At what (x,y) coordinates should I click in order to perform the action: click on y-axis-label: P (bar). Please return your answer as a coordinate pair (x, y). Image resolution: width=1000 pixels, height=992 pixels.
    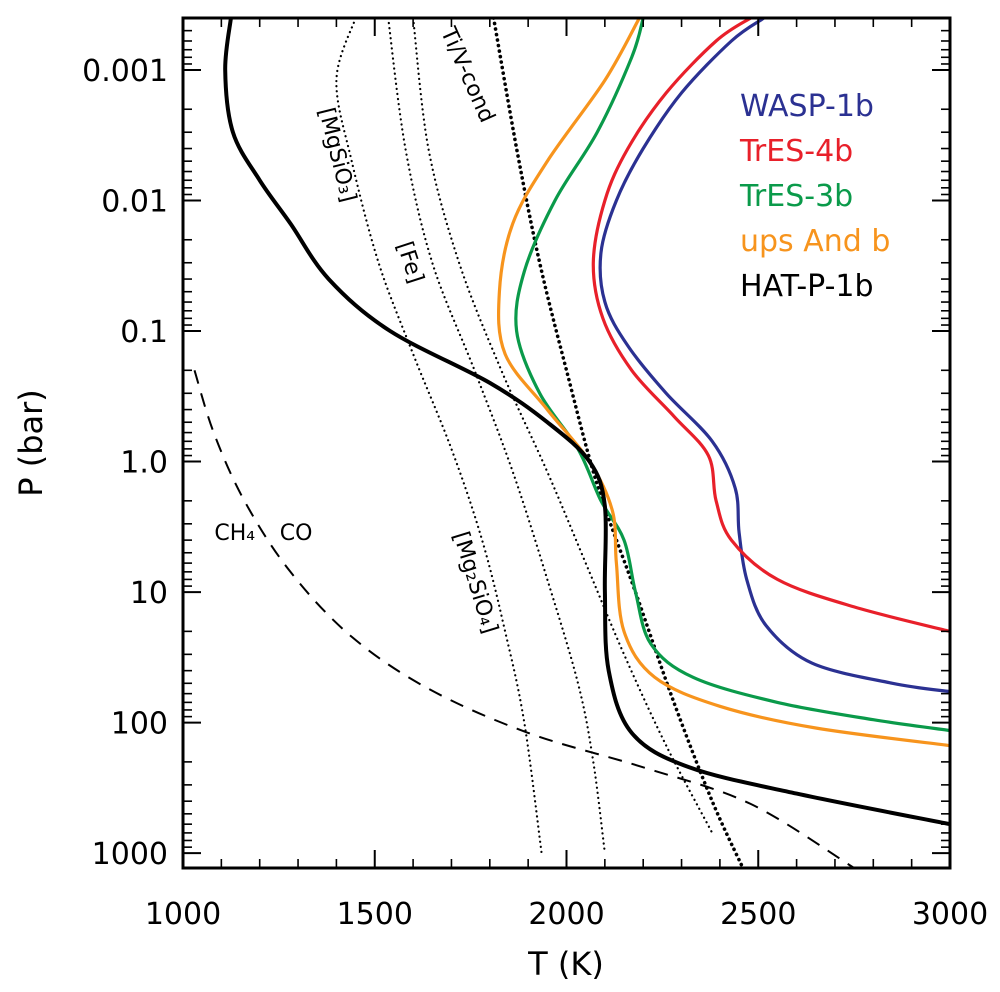
    Looking at the image, I should click on (31, 443).